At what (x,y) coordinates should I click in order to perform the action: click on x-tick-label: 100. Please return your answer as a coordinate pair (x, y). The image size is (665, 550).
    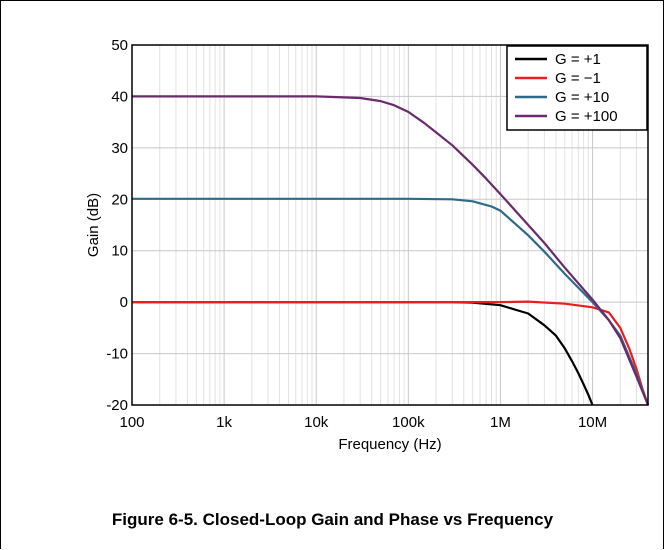
    Looking at the image, I should click on (131, 422).